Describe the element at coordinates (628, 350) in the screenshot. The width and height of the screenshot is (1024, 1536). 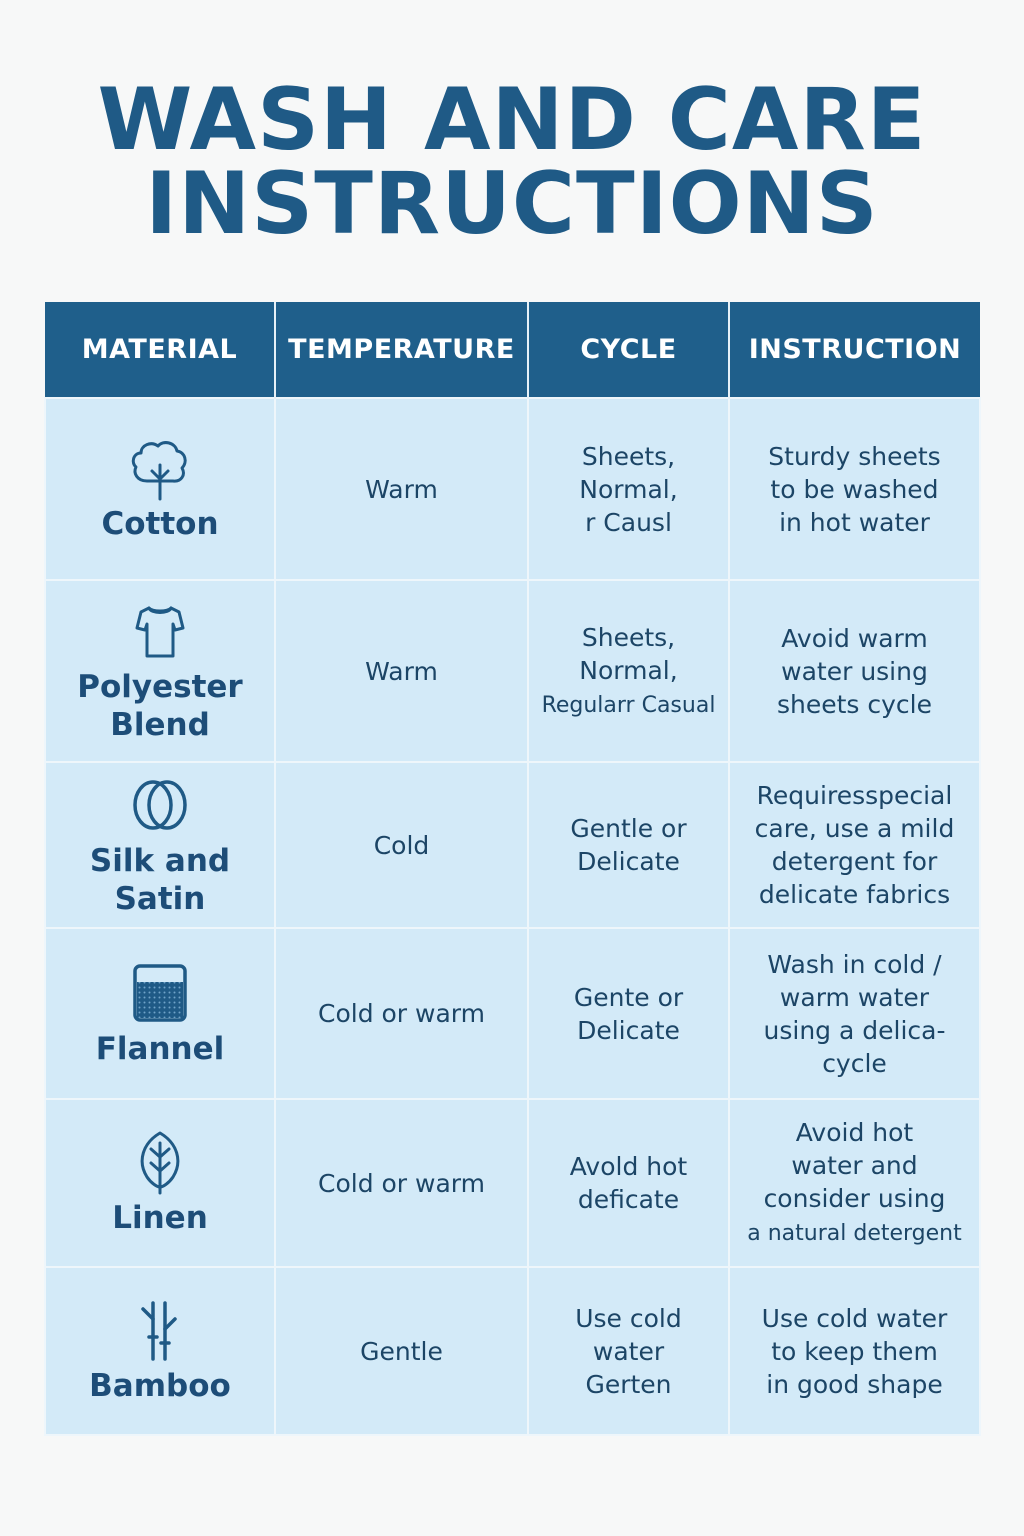
I see `header-cycle: CYCLE` at that location.